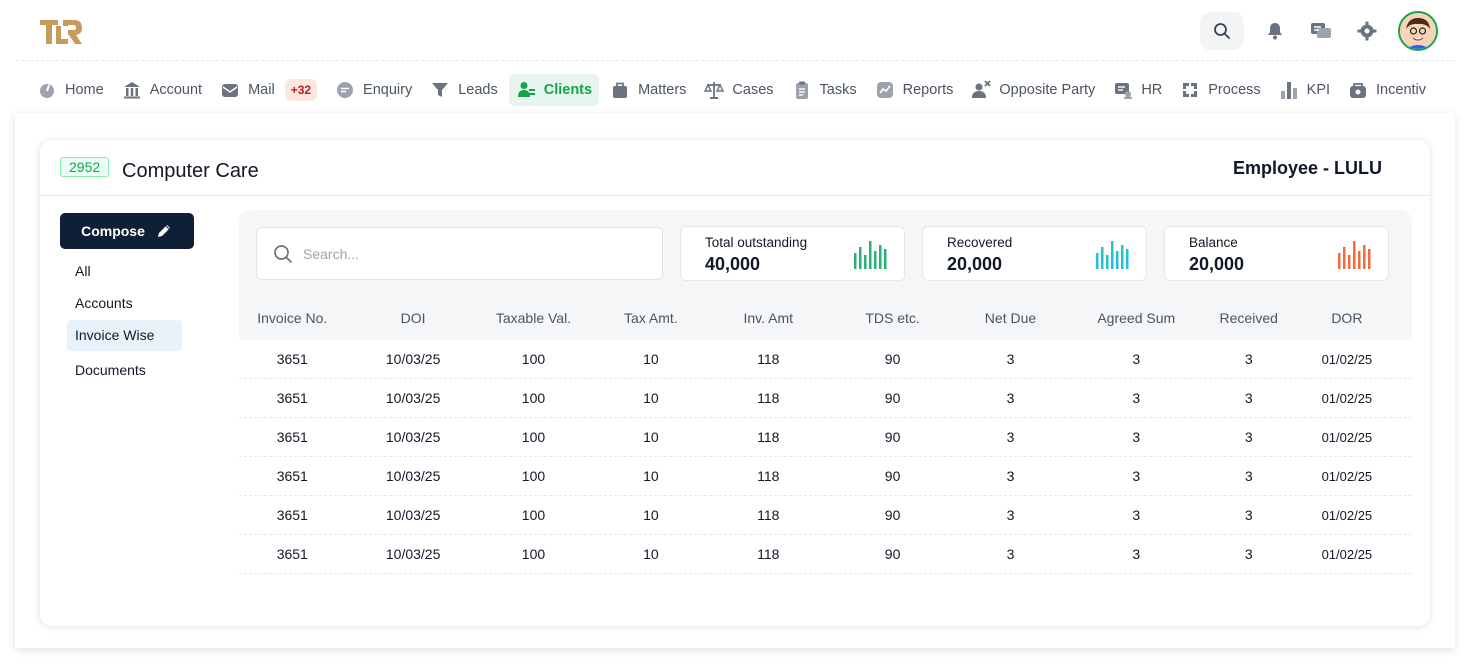 The image size is (1470, 665). Describe the element at coordinates (268, 90) in the screenshot. I see `nav-item-mail: Mail +32` at that location.